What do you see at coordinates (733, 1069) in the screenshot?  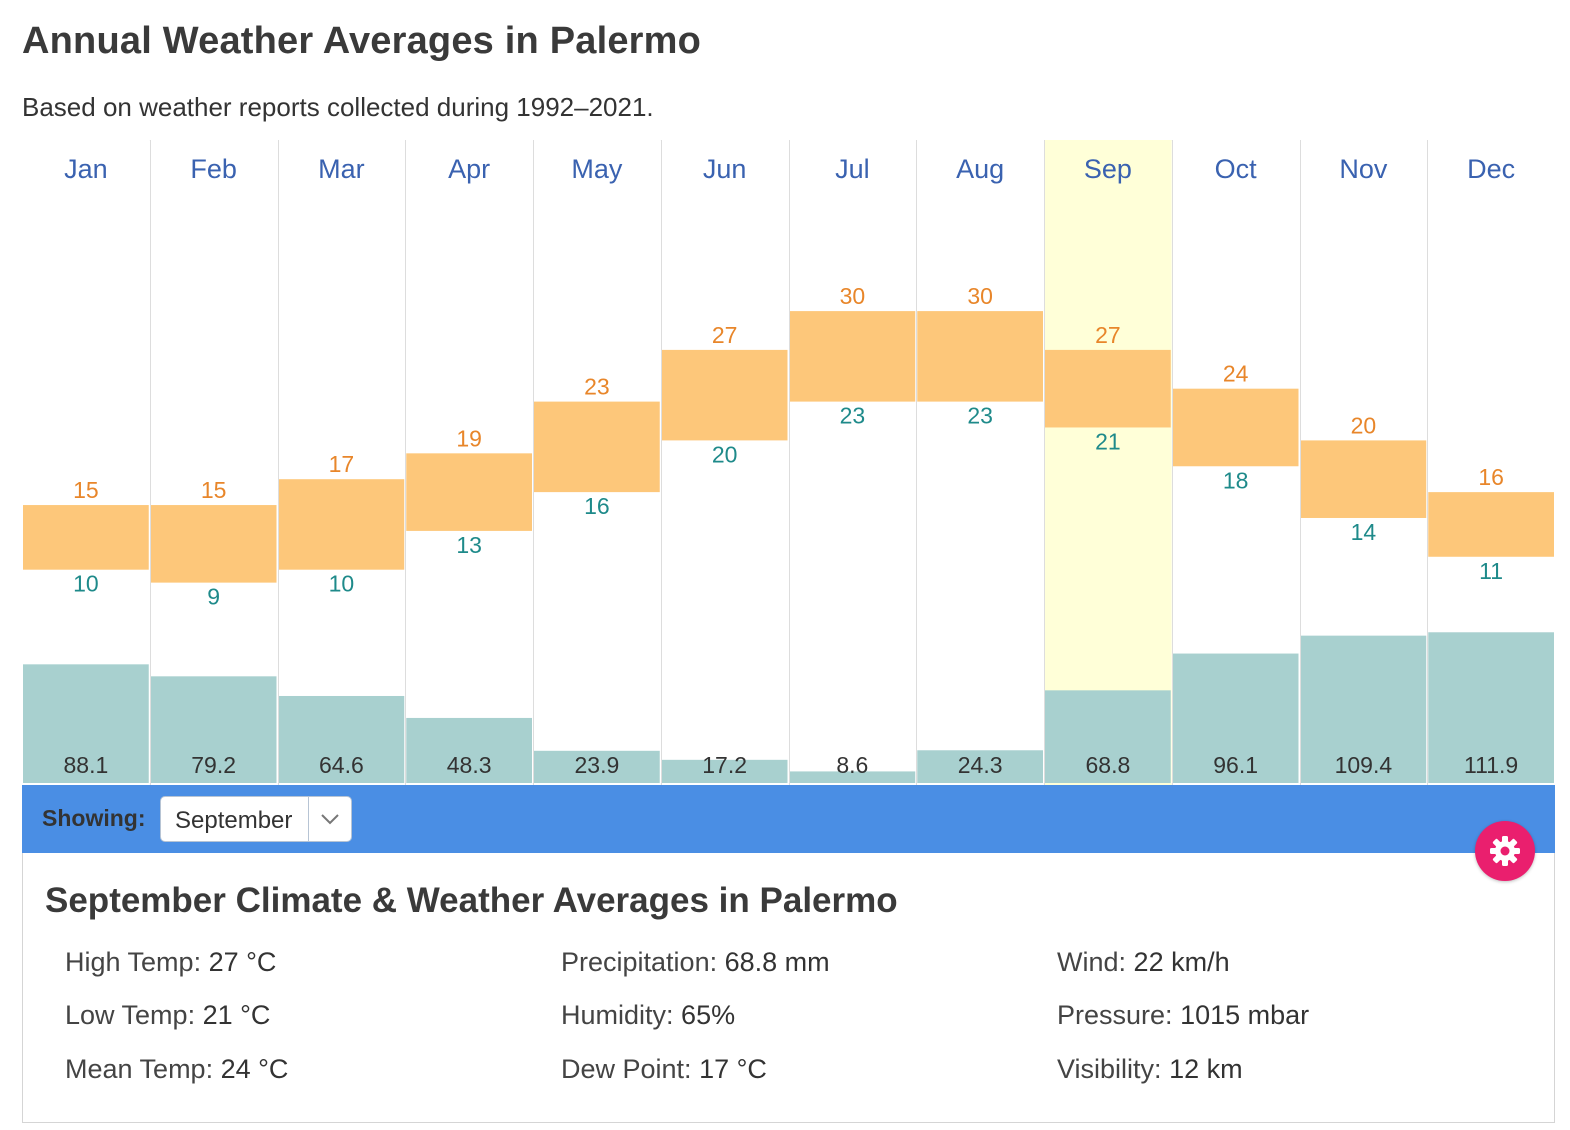 I see `stat-value: 17 °C` at bounding box center [733, 1069].